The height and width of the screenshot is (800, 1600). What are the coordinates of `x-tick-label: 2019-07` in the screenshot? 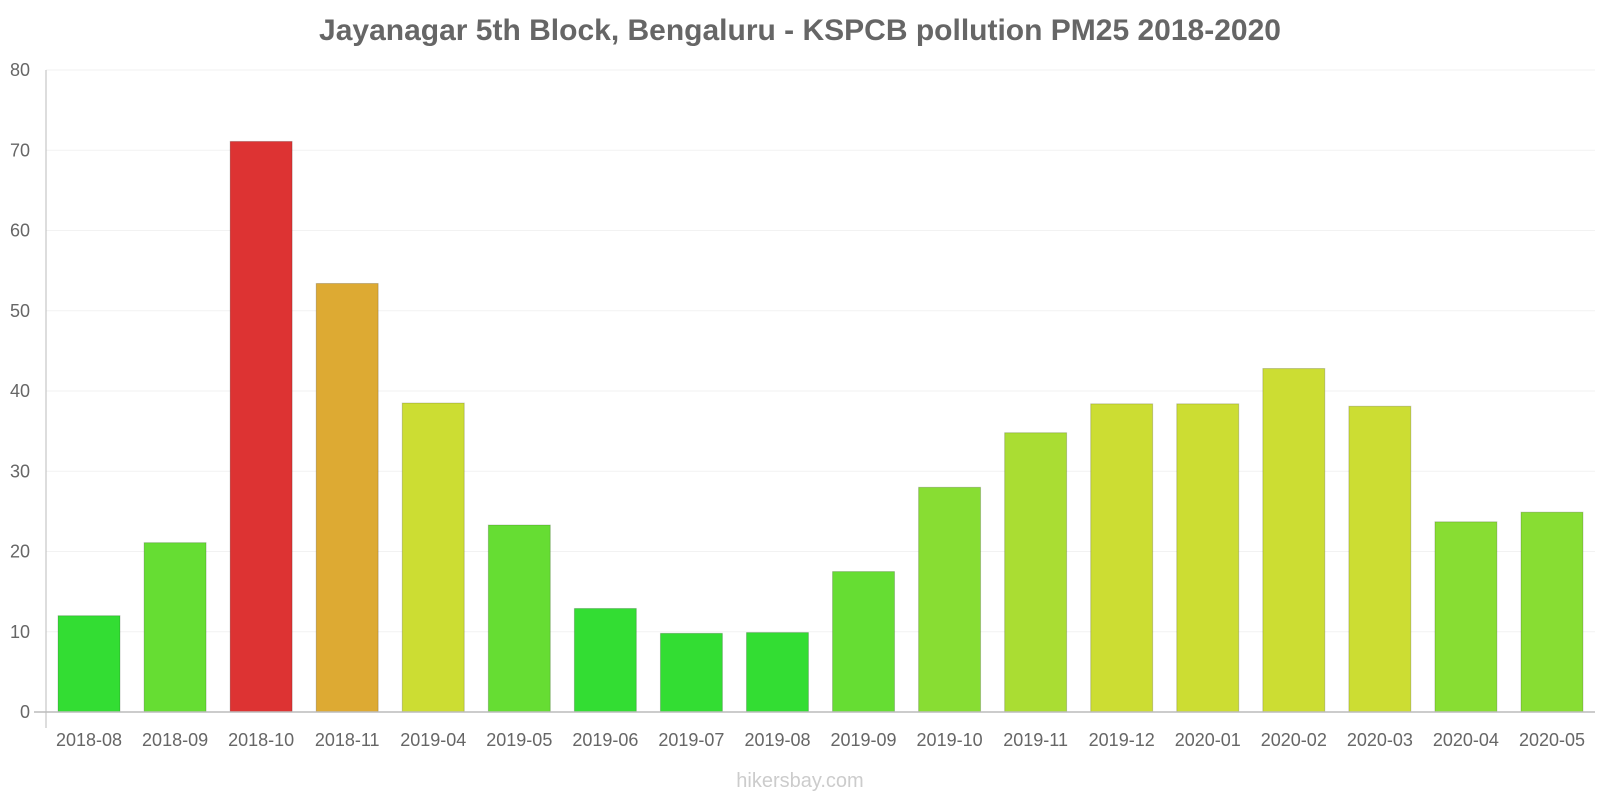 It's located at (691, 740).